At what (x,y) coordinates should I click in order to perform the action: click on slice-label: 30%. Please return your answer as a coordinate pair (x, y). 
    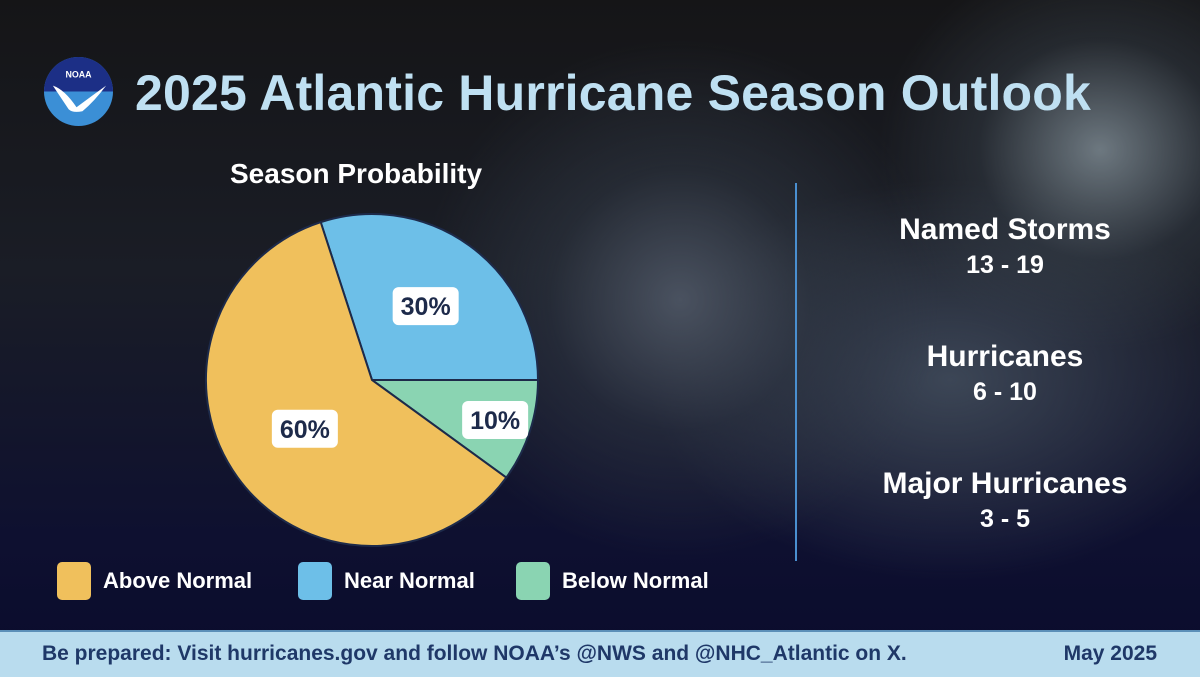
    Looking at the image, I should click on (425, 306).